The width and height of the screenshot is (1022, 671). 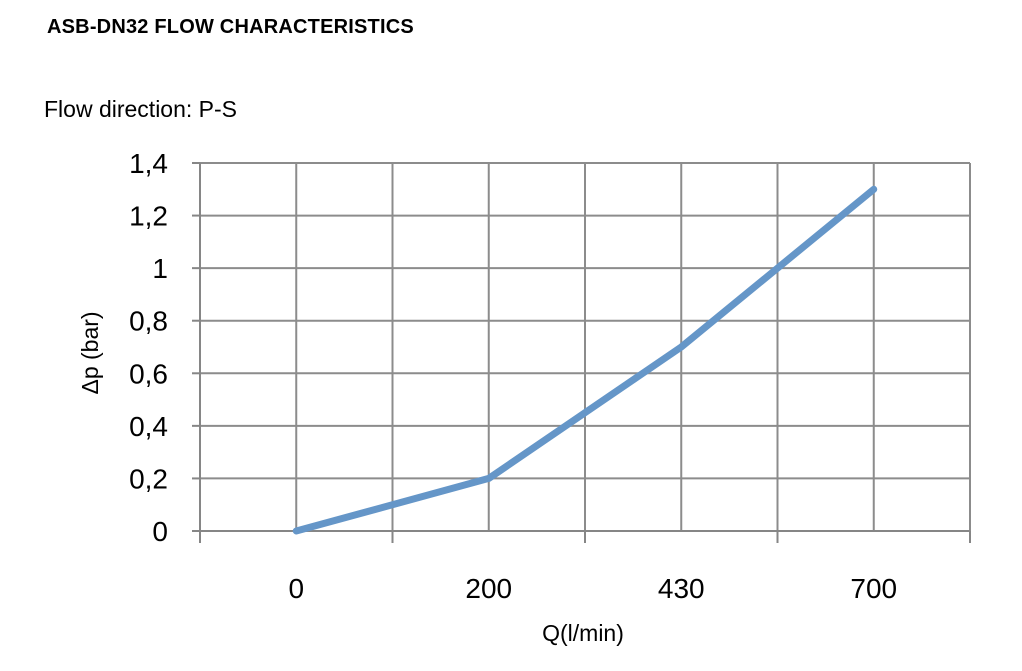 What do you see at coordinates (296, 588) in the screenshot?
I see `x-tick-label: 0` at bounding box center [296, 588].